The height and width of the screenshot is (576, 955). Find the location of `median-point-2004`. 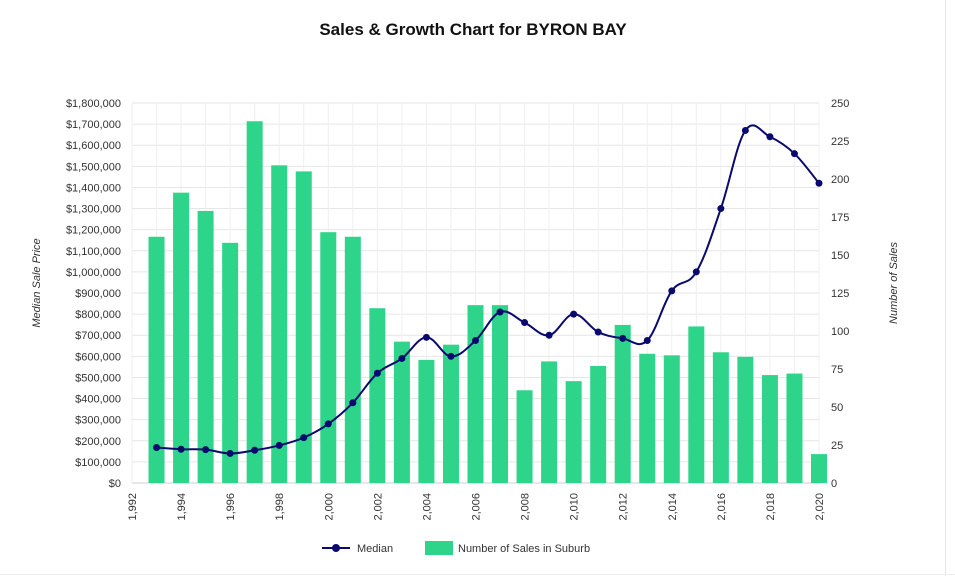

median-point-2004 is located at coordinates (426, 337).